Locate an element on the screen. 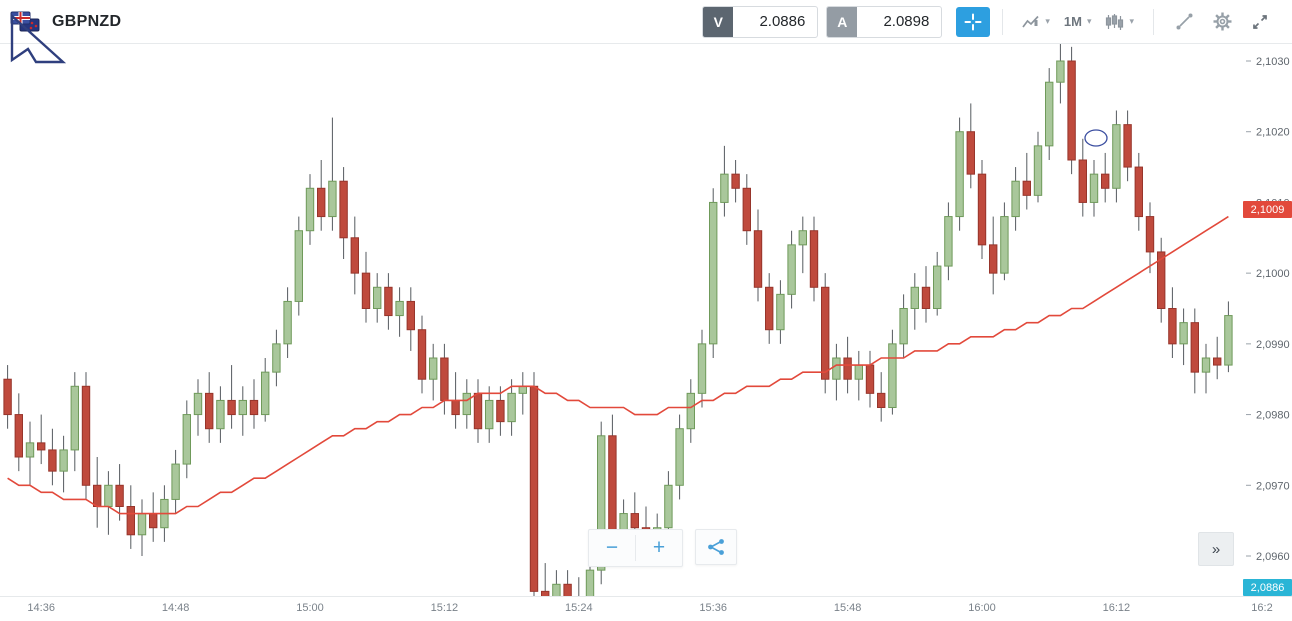 The height and width of the screenshot is (621, 1292). zoom-in-button: + is located at coordinates (659, 548).